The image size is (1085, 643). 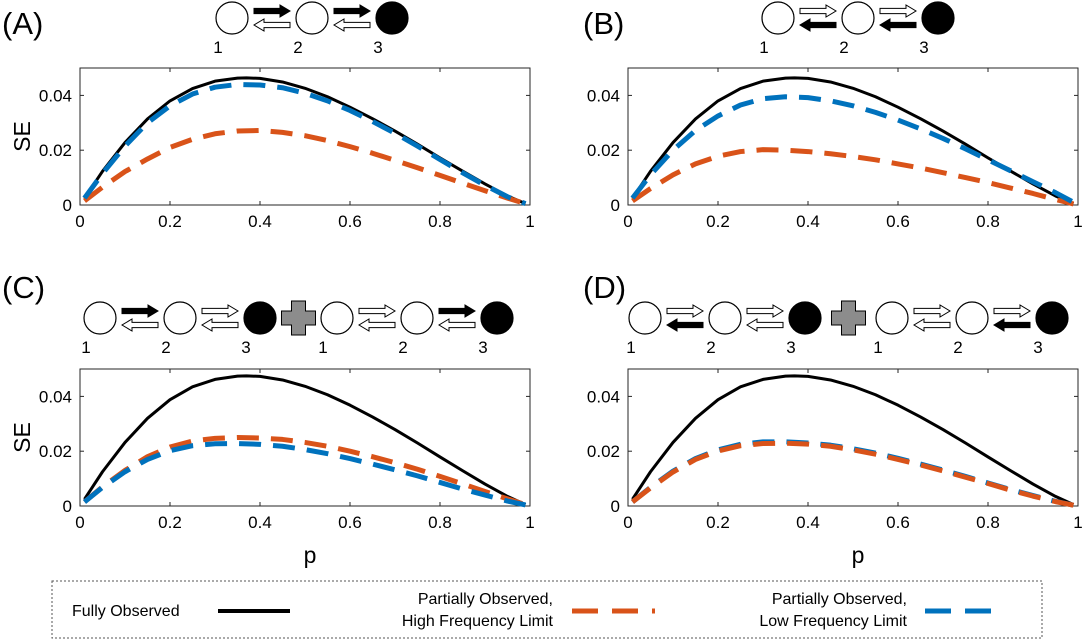 I want to click on y-axis-label: SE, so click(x=22, y=437).